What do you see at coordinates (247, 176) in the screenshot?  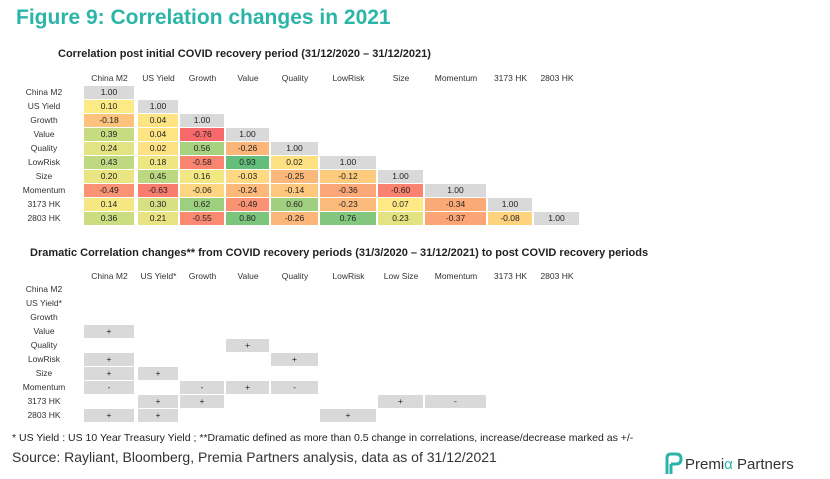 I see `heatmap-cell: -0.03` at bounding box center [247, 176].